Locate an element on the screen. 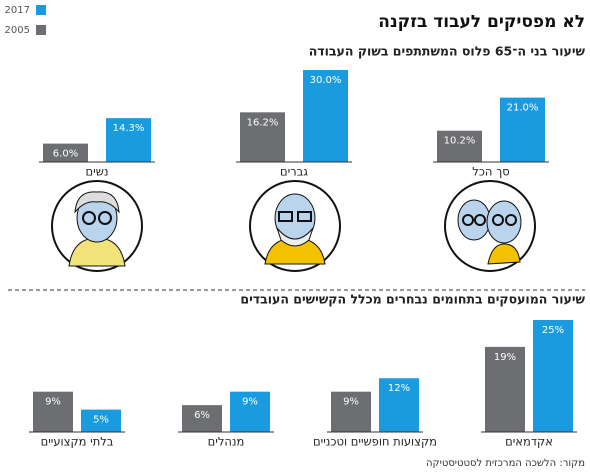 The height and width of the screenshot is (474, 590). x-tick-label: גברים is located at coordinates (294, 172).